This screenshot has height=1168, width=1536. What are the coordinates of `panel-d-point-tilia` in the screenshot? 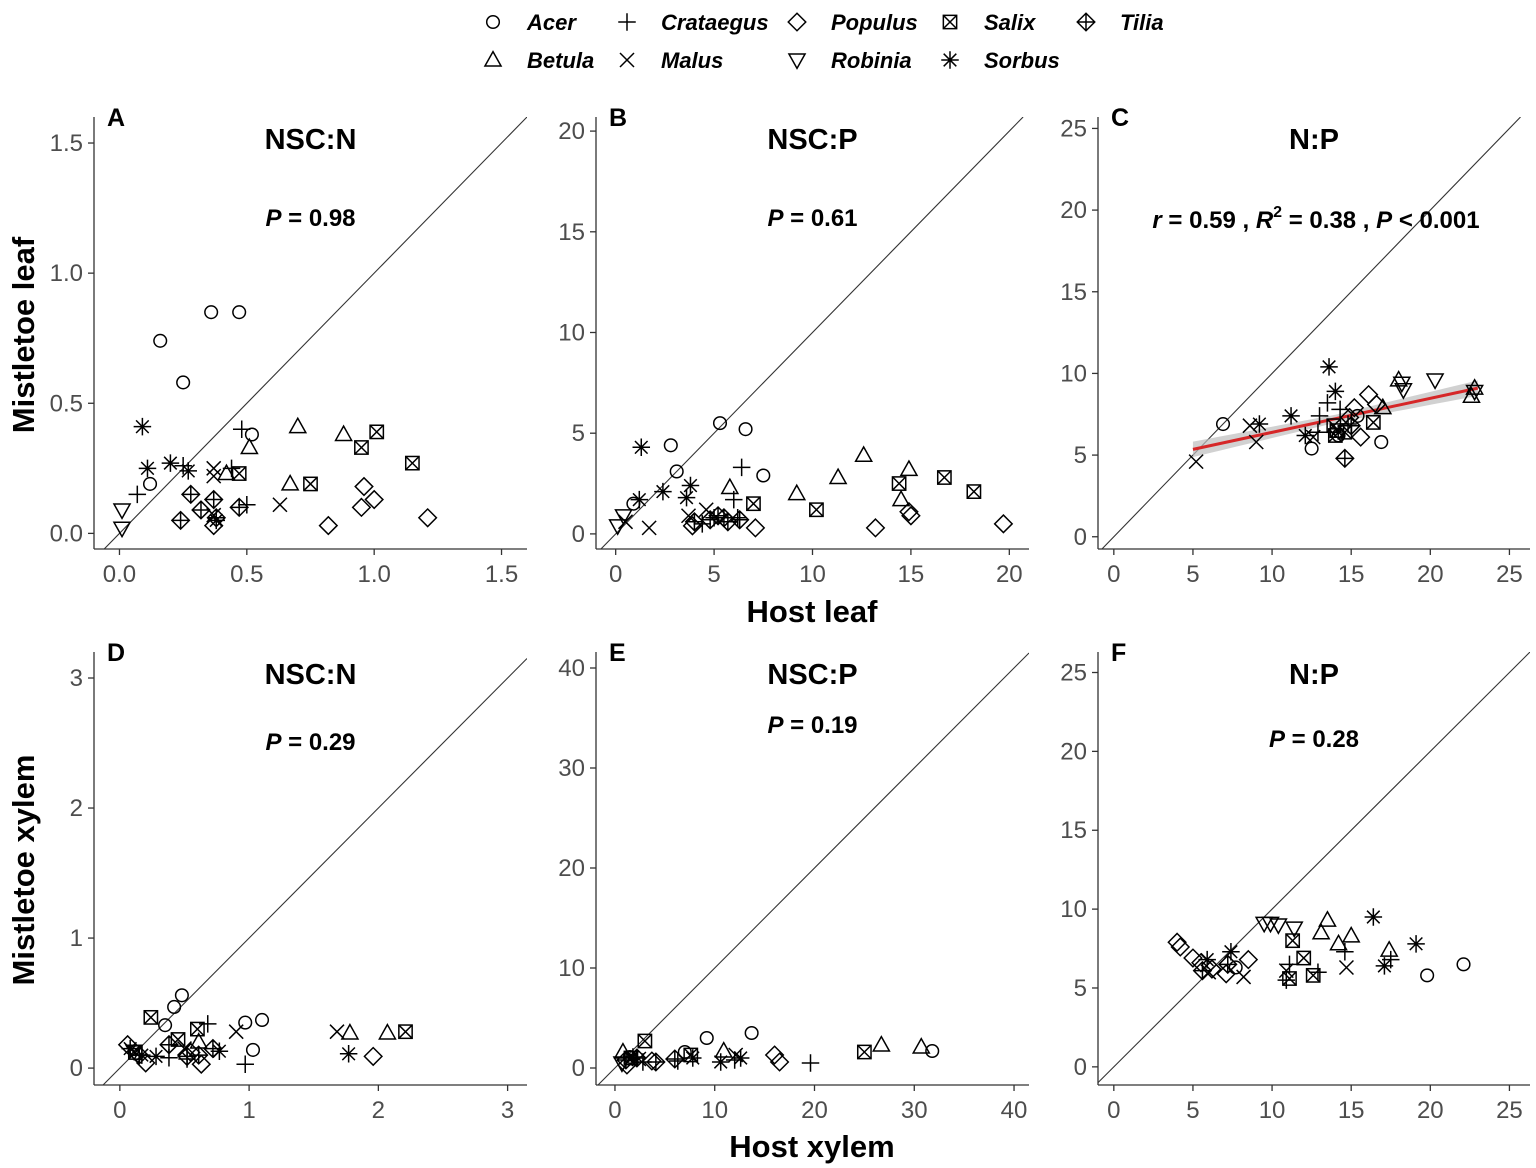 It's located at (198, 1055).